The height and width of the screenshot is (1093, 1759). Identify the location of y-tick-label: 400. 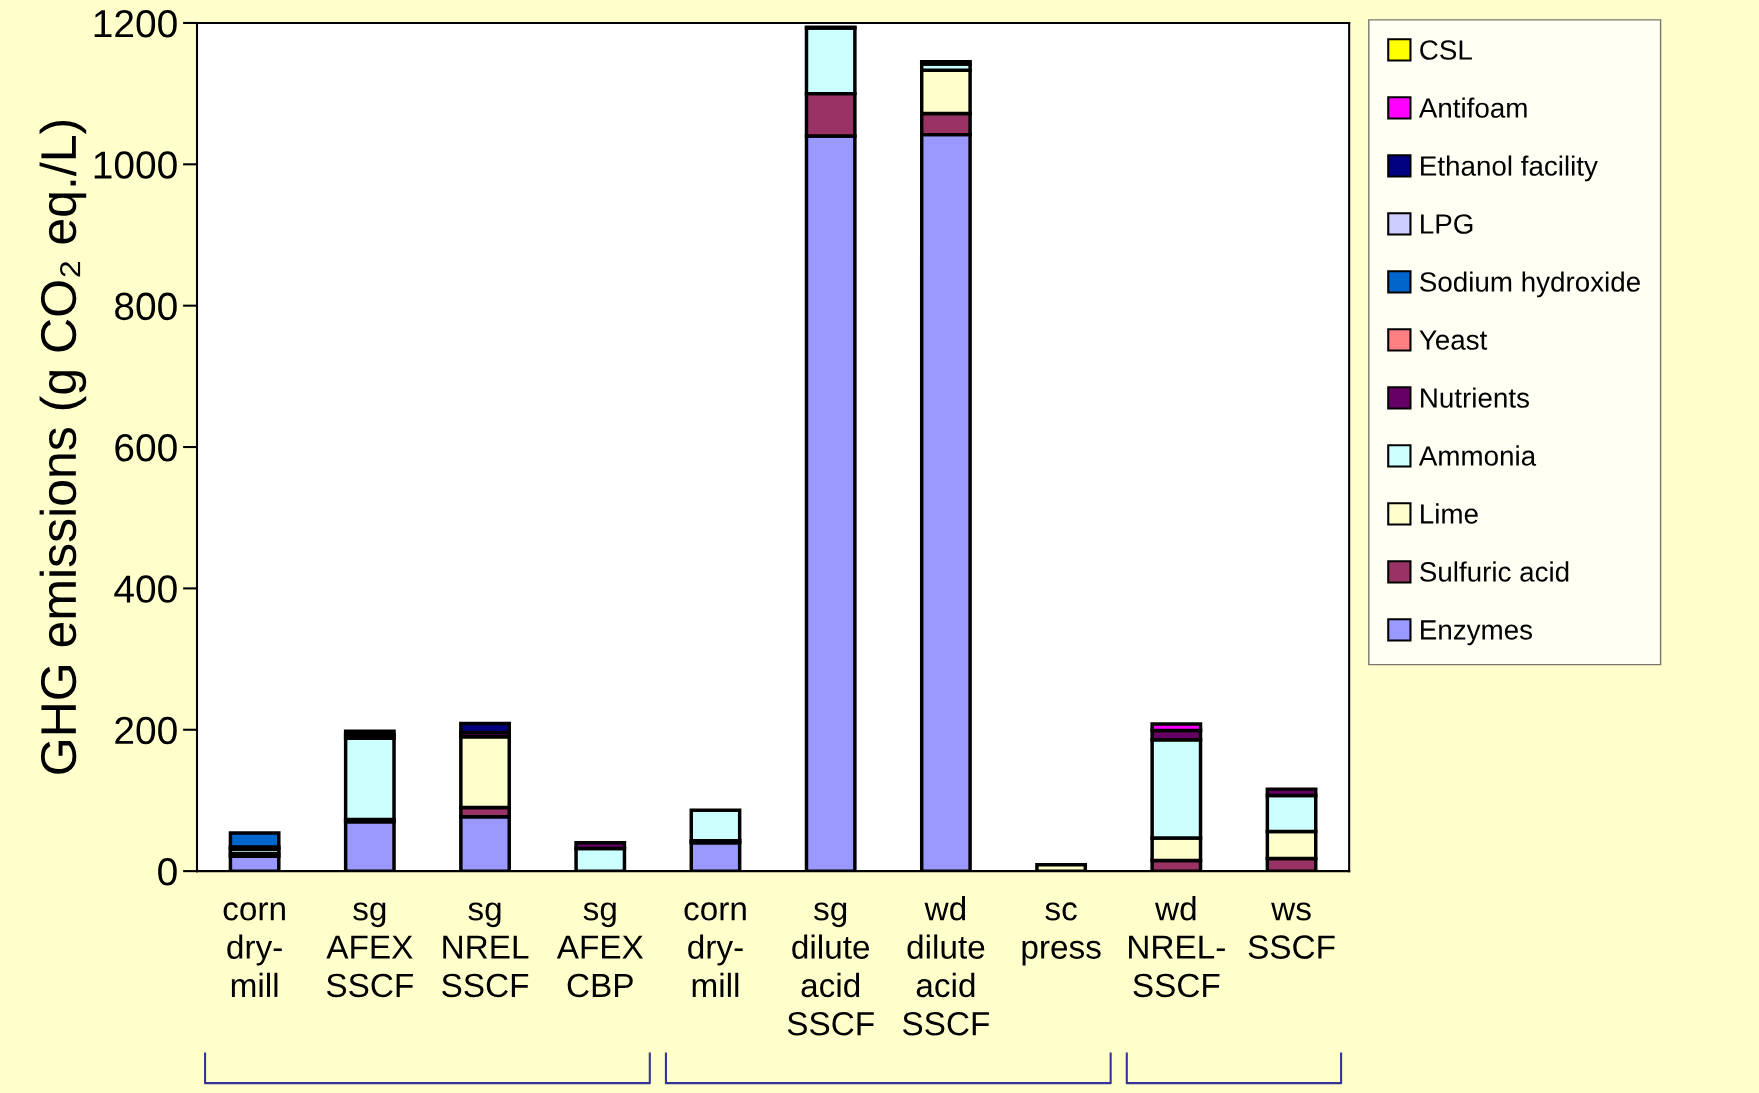
(145, 589).